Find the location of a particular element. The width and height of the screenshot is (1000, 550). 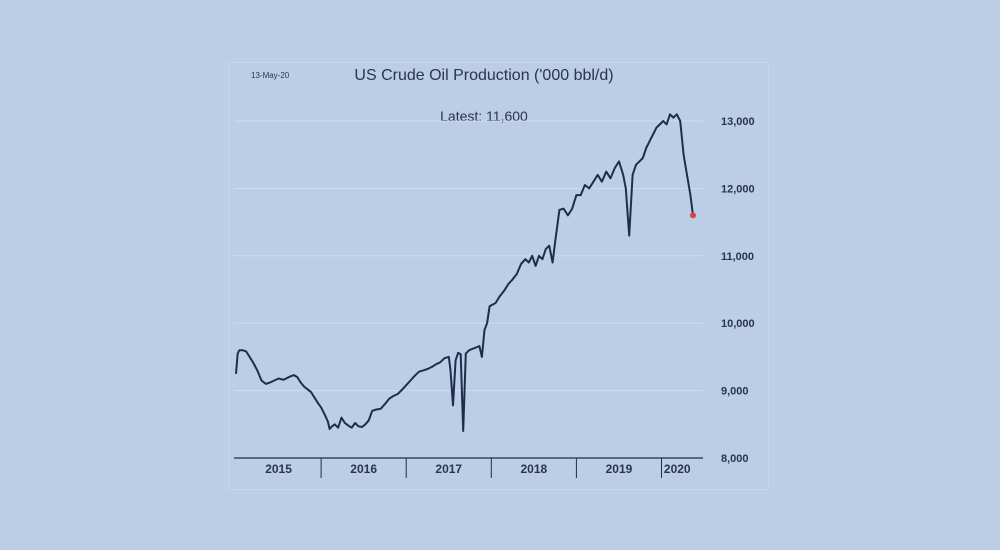

y-tick-label: 12,000 is located at coordinates (738, 189).